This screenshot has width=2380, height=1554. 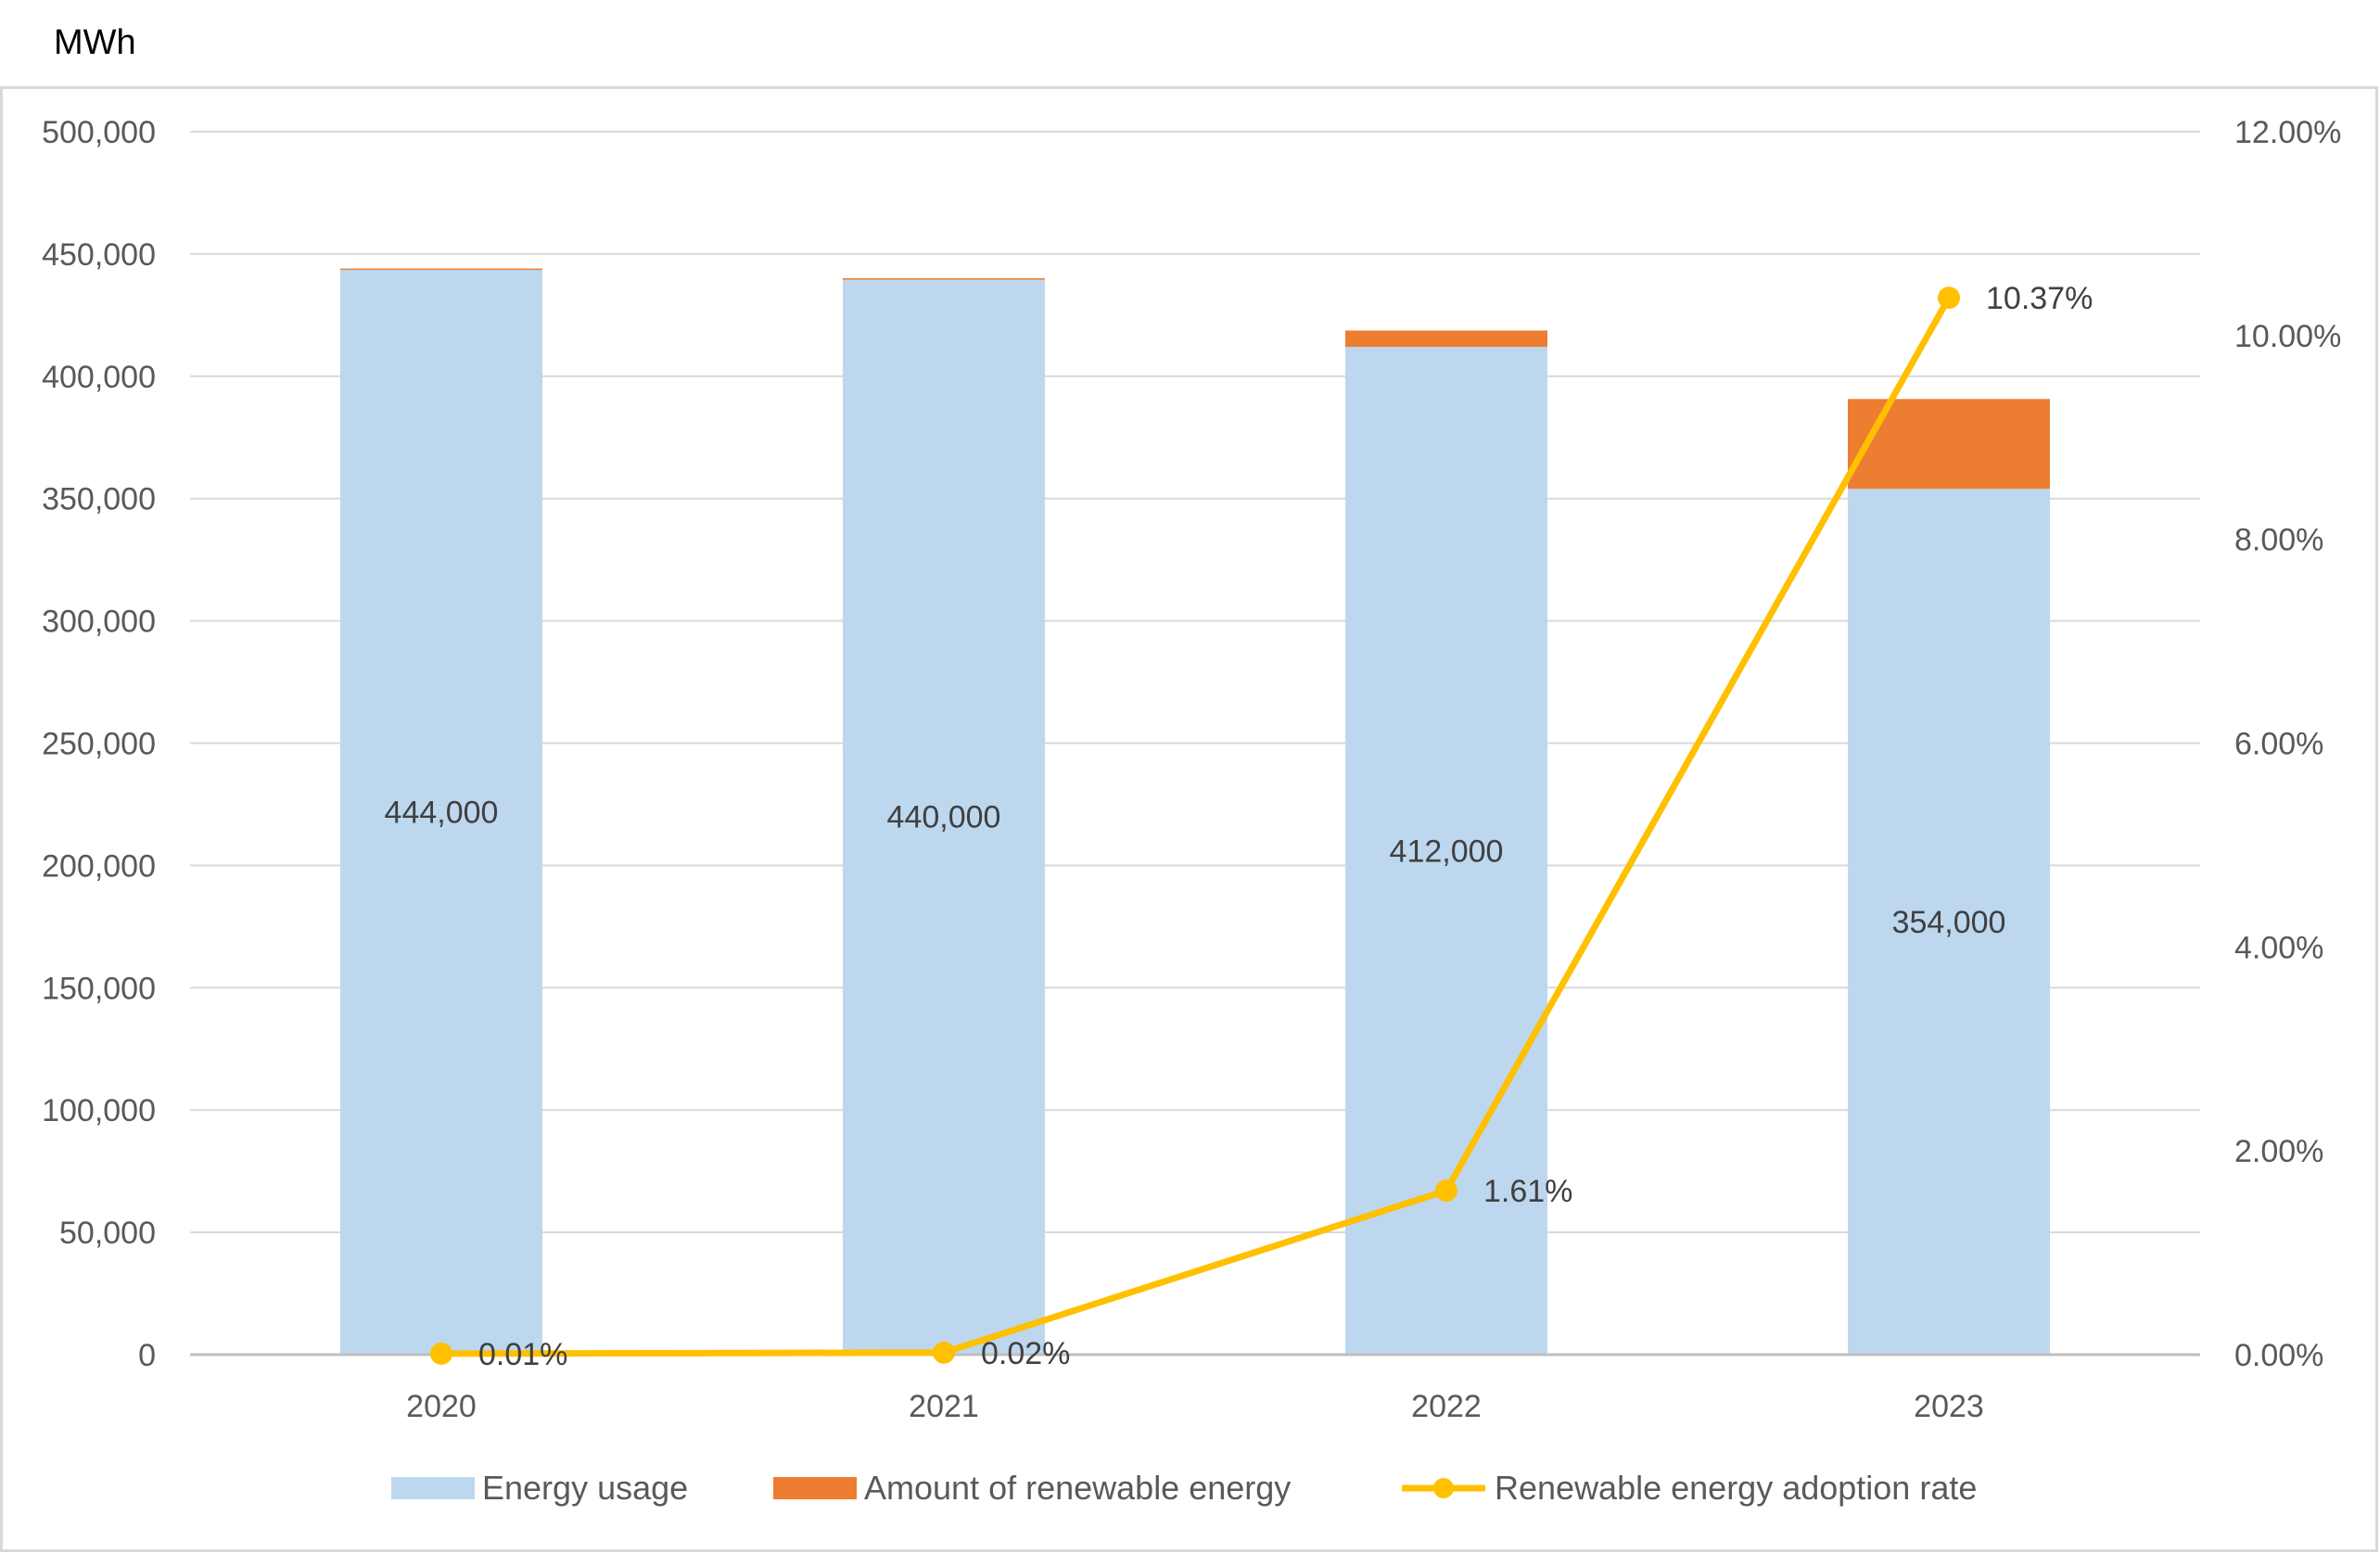 I want to click on y2-tick-label: 12.00%, so click(x=2287, y=132).